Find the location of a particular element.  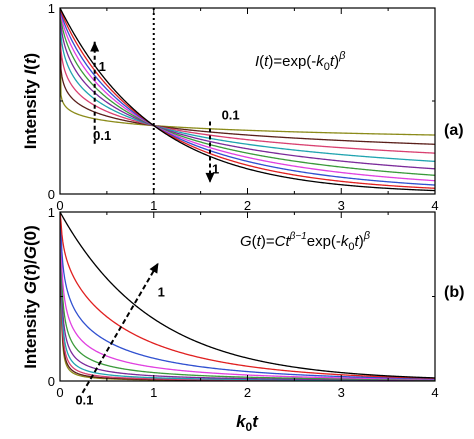

panel-b-formula: G(t)=Ctβ−1exp(-k0t)β is located at coordinates (305, 241).